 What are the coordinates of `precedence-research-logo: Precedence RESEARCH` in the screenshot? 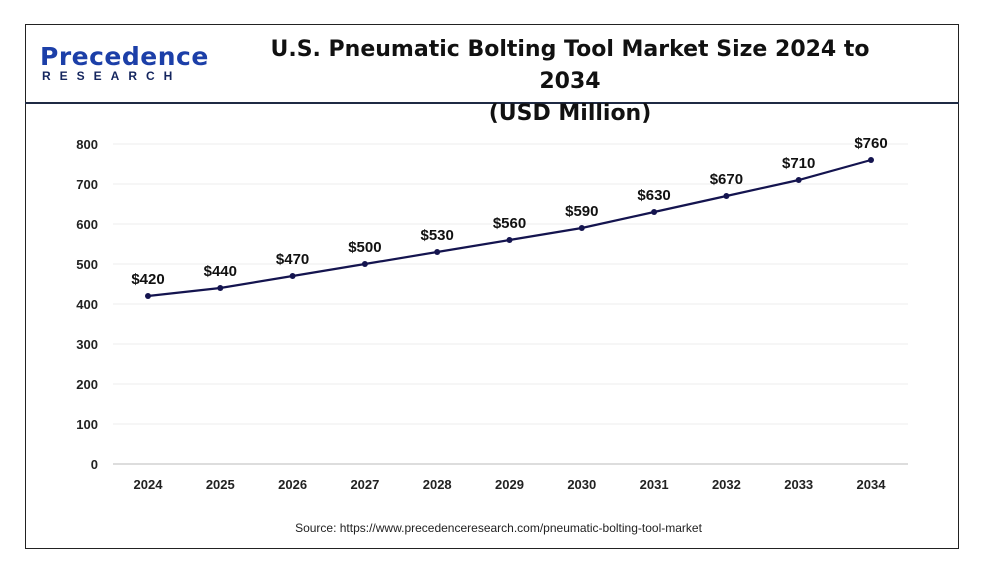 It's located at (124, 62).